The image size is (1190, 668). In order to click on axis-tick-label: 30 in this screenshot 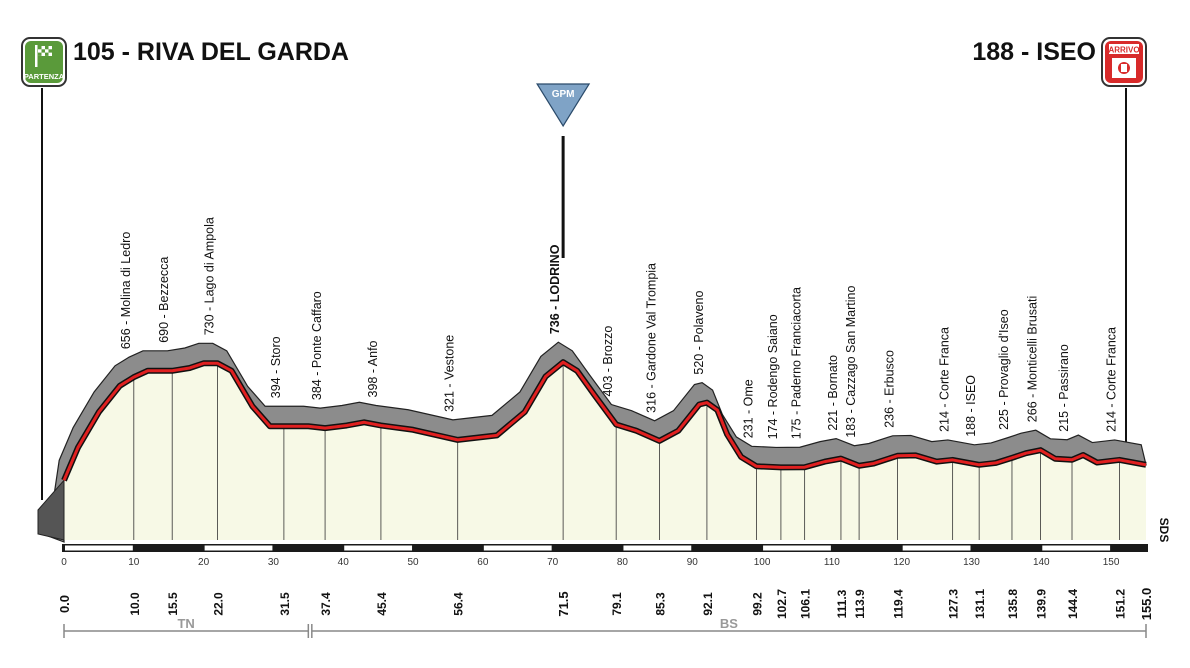, I will do `click(274, 562)`.